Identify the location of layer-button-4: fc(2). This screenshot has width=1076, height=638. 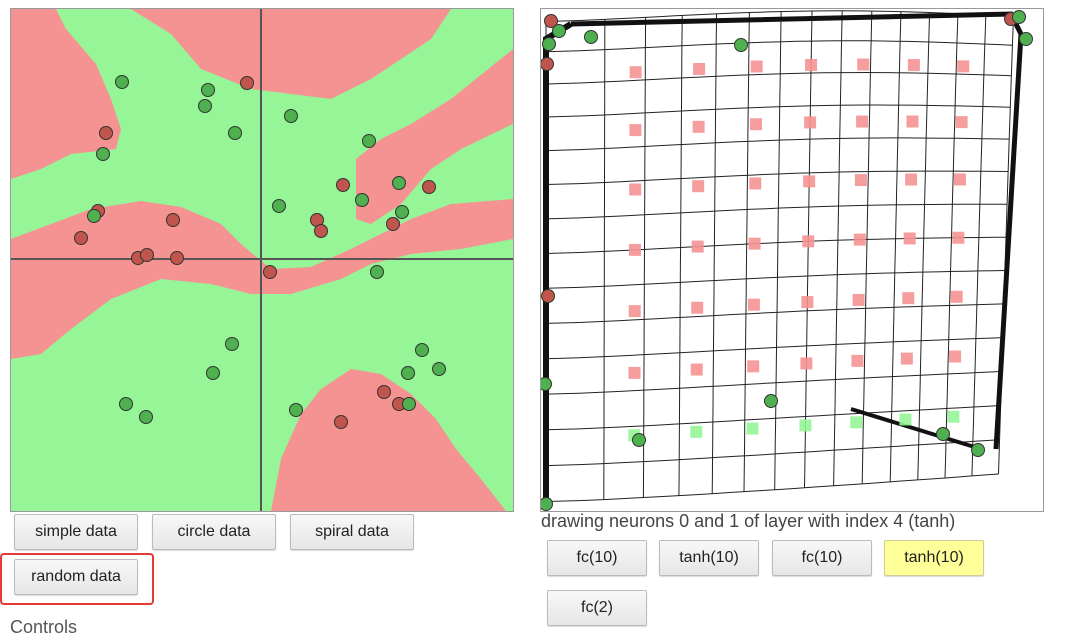
(597, 608).